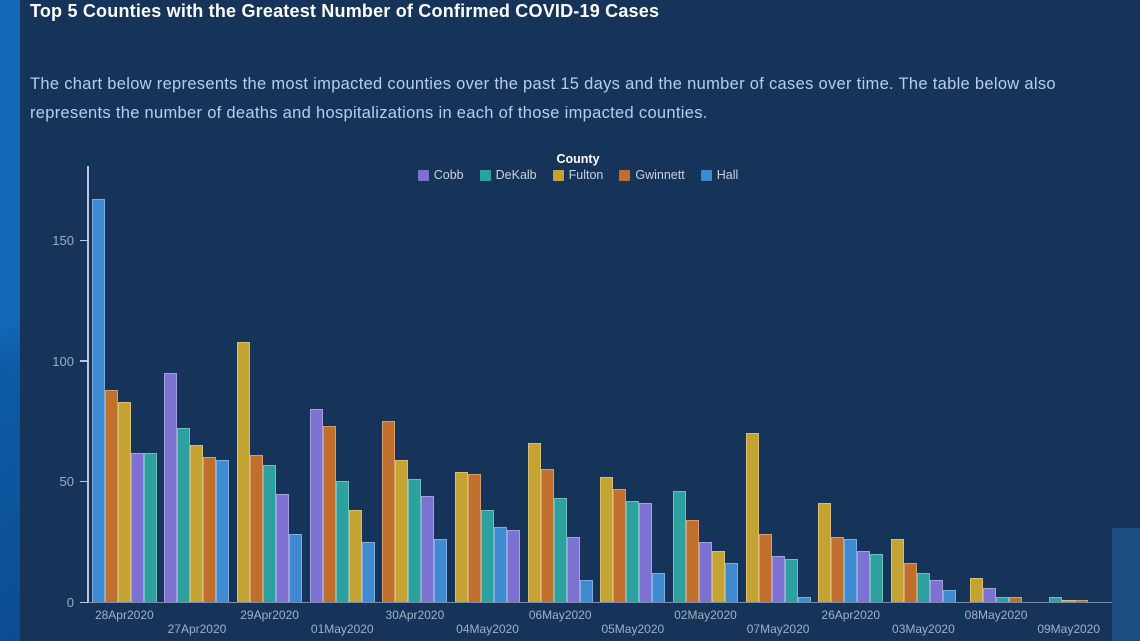 Image resolution: width=1140 pixels, height=641 pixels. I want to click on bar-fulton-29Apr2020, so click(244, 471).